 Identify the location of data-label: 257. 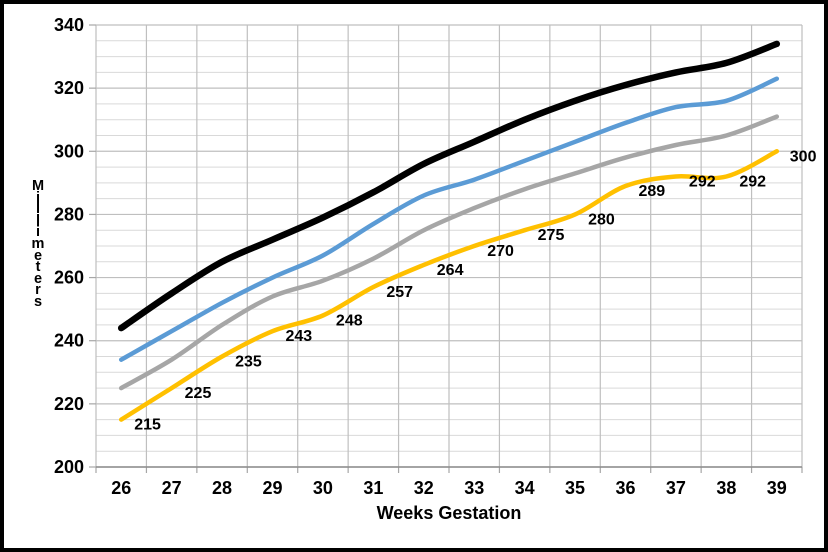
(399, 292).